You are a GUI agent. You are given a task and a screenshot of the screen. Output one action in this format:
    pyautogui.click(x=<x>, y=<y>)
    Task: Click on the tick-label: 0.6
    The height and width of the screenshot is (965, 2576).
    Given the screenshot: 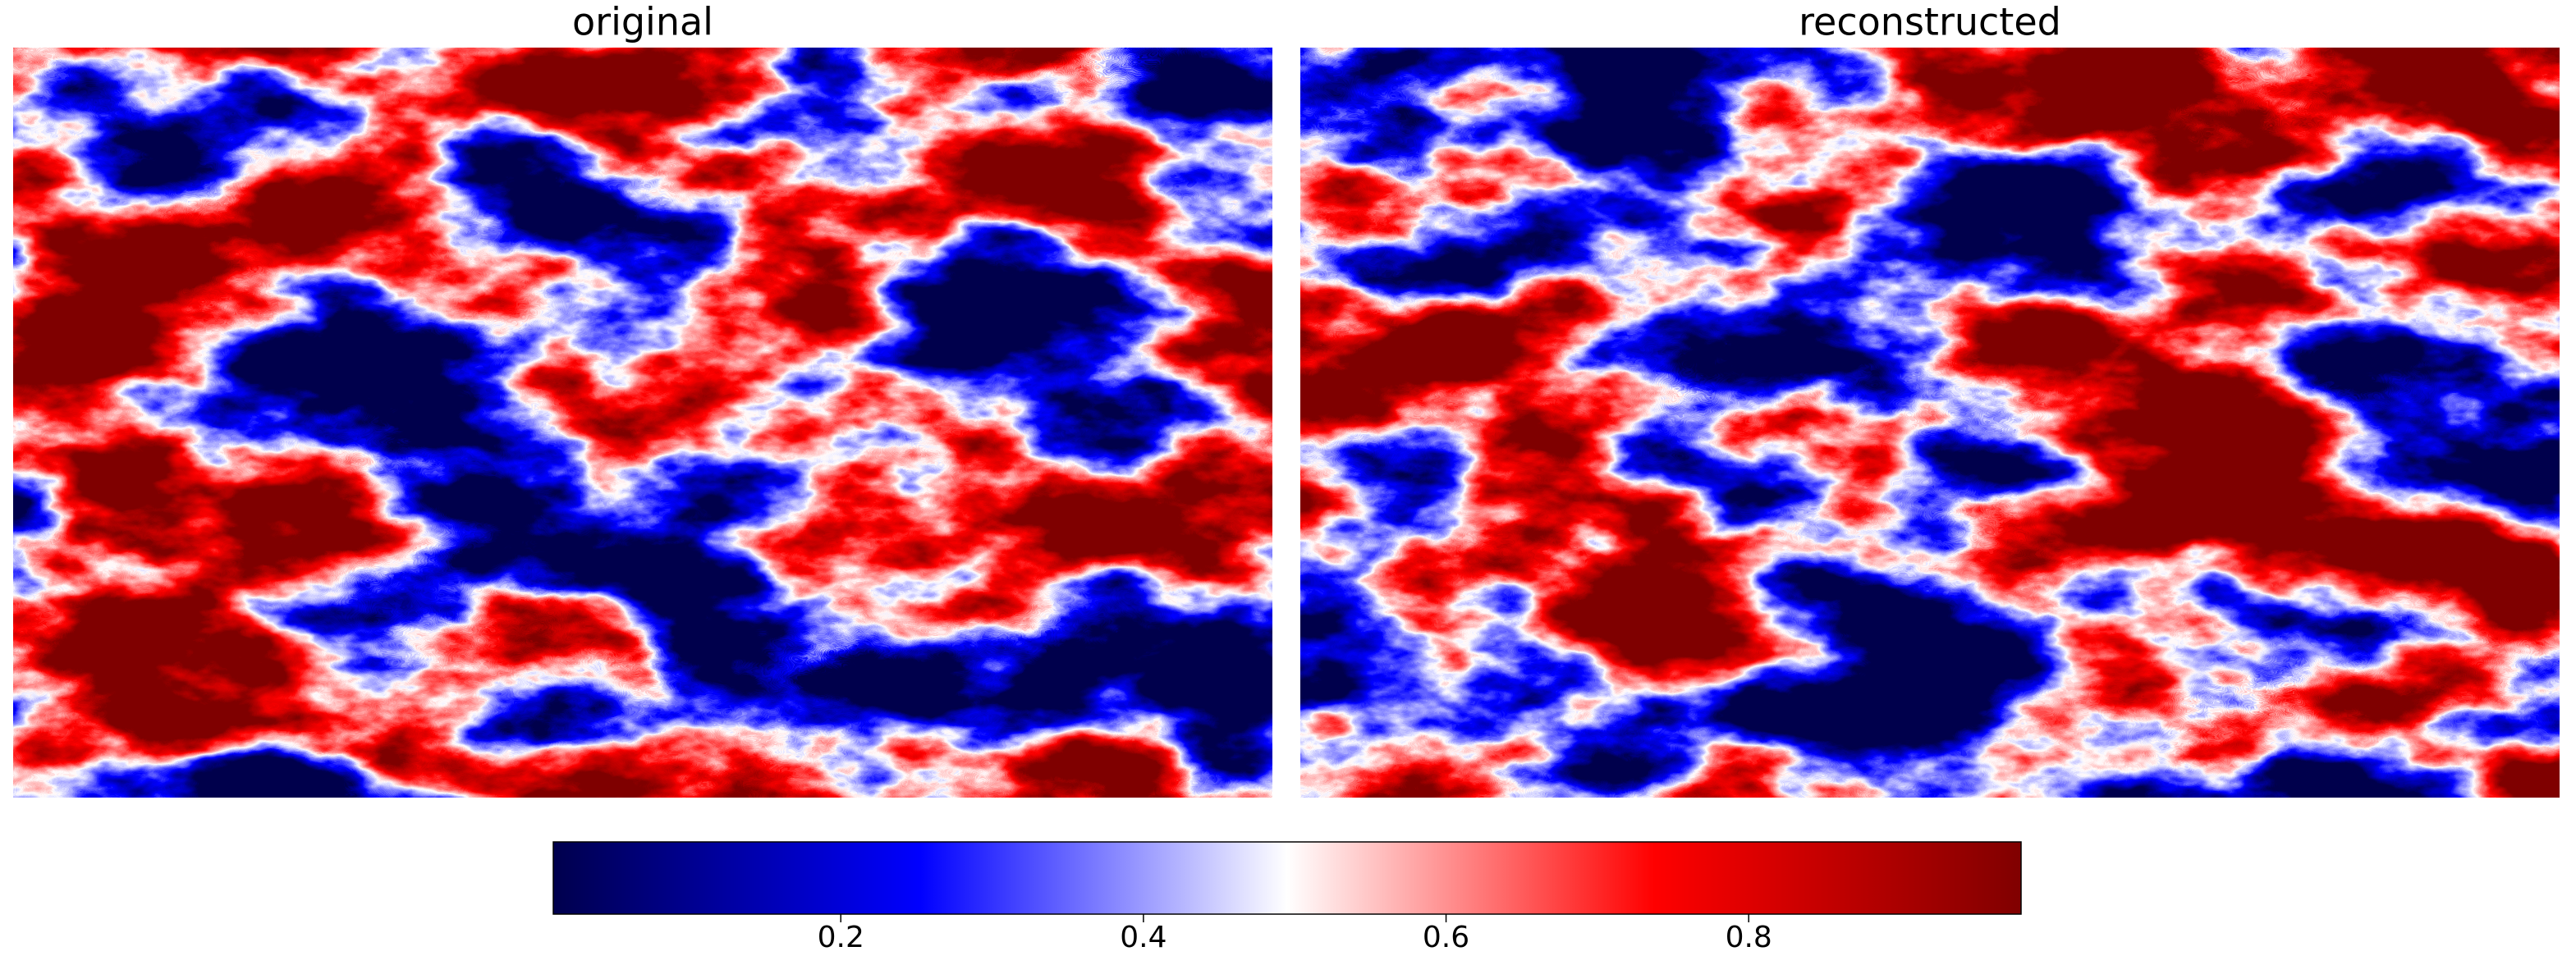 What is the action you would take?
    pyautogui.click(x=1446, y=937)
    